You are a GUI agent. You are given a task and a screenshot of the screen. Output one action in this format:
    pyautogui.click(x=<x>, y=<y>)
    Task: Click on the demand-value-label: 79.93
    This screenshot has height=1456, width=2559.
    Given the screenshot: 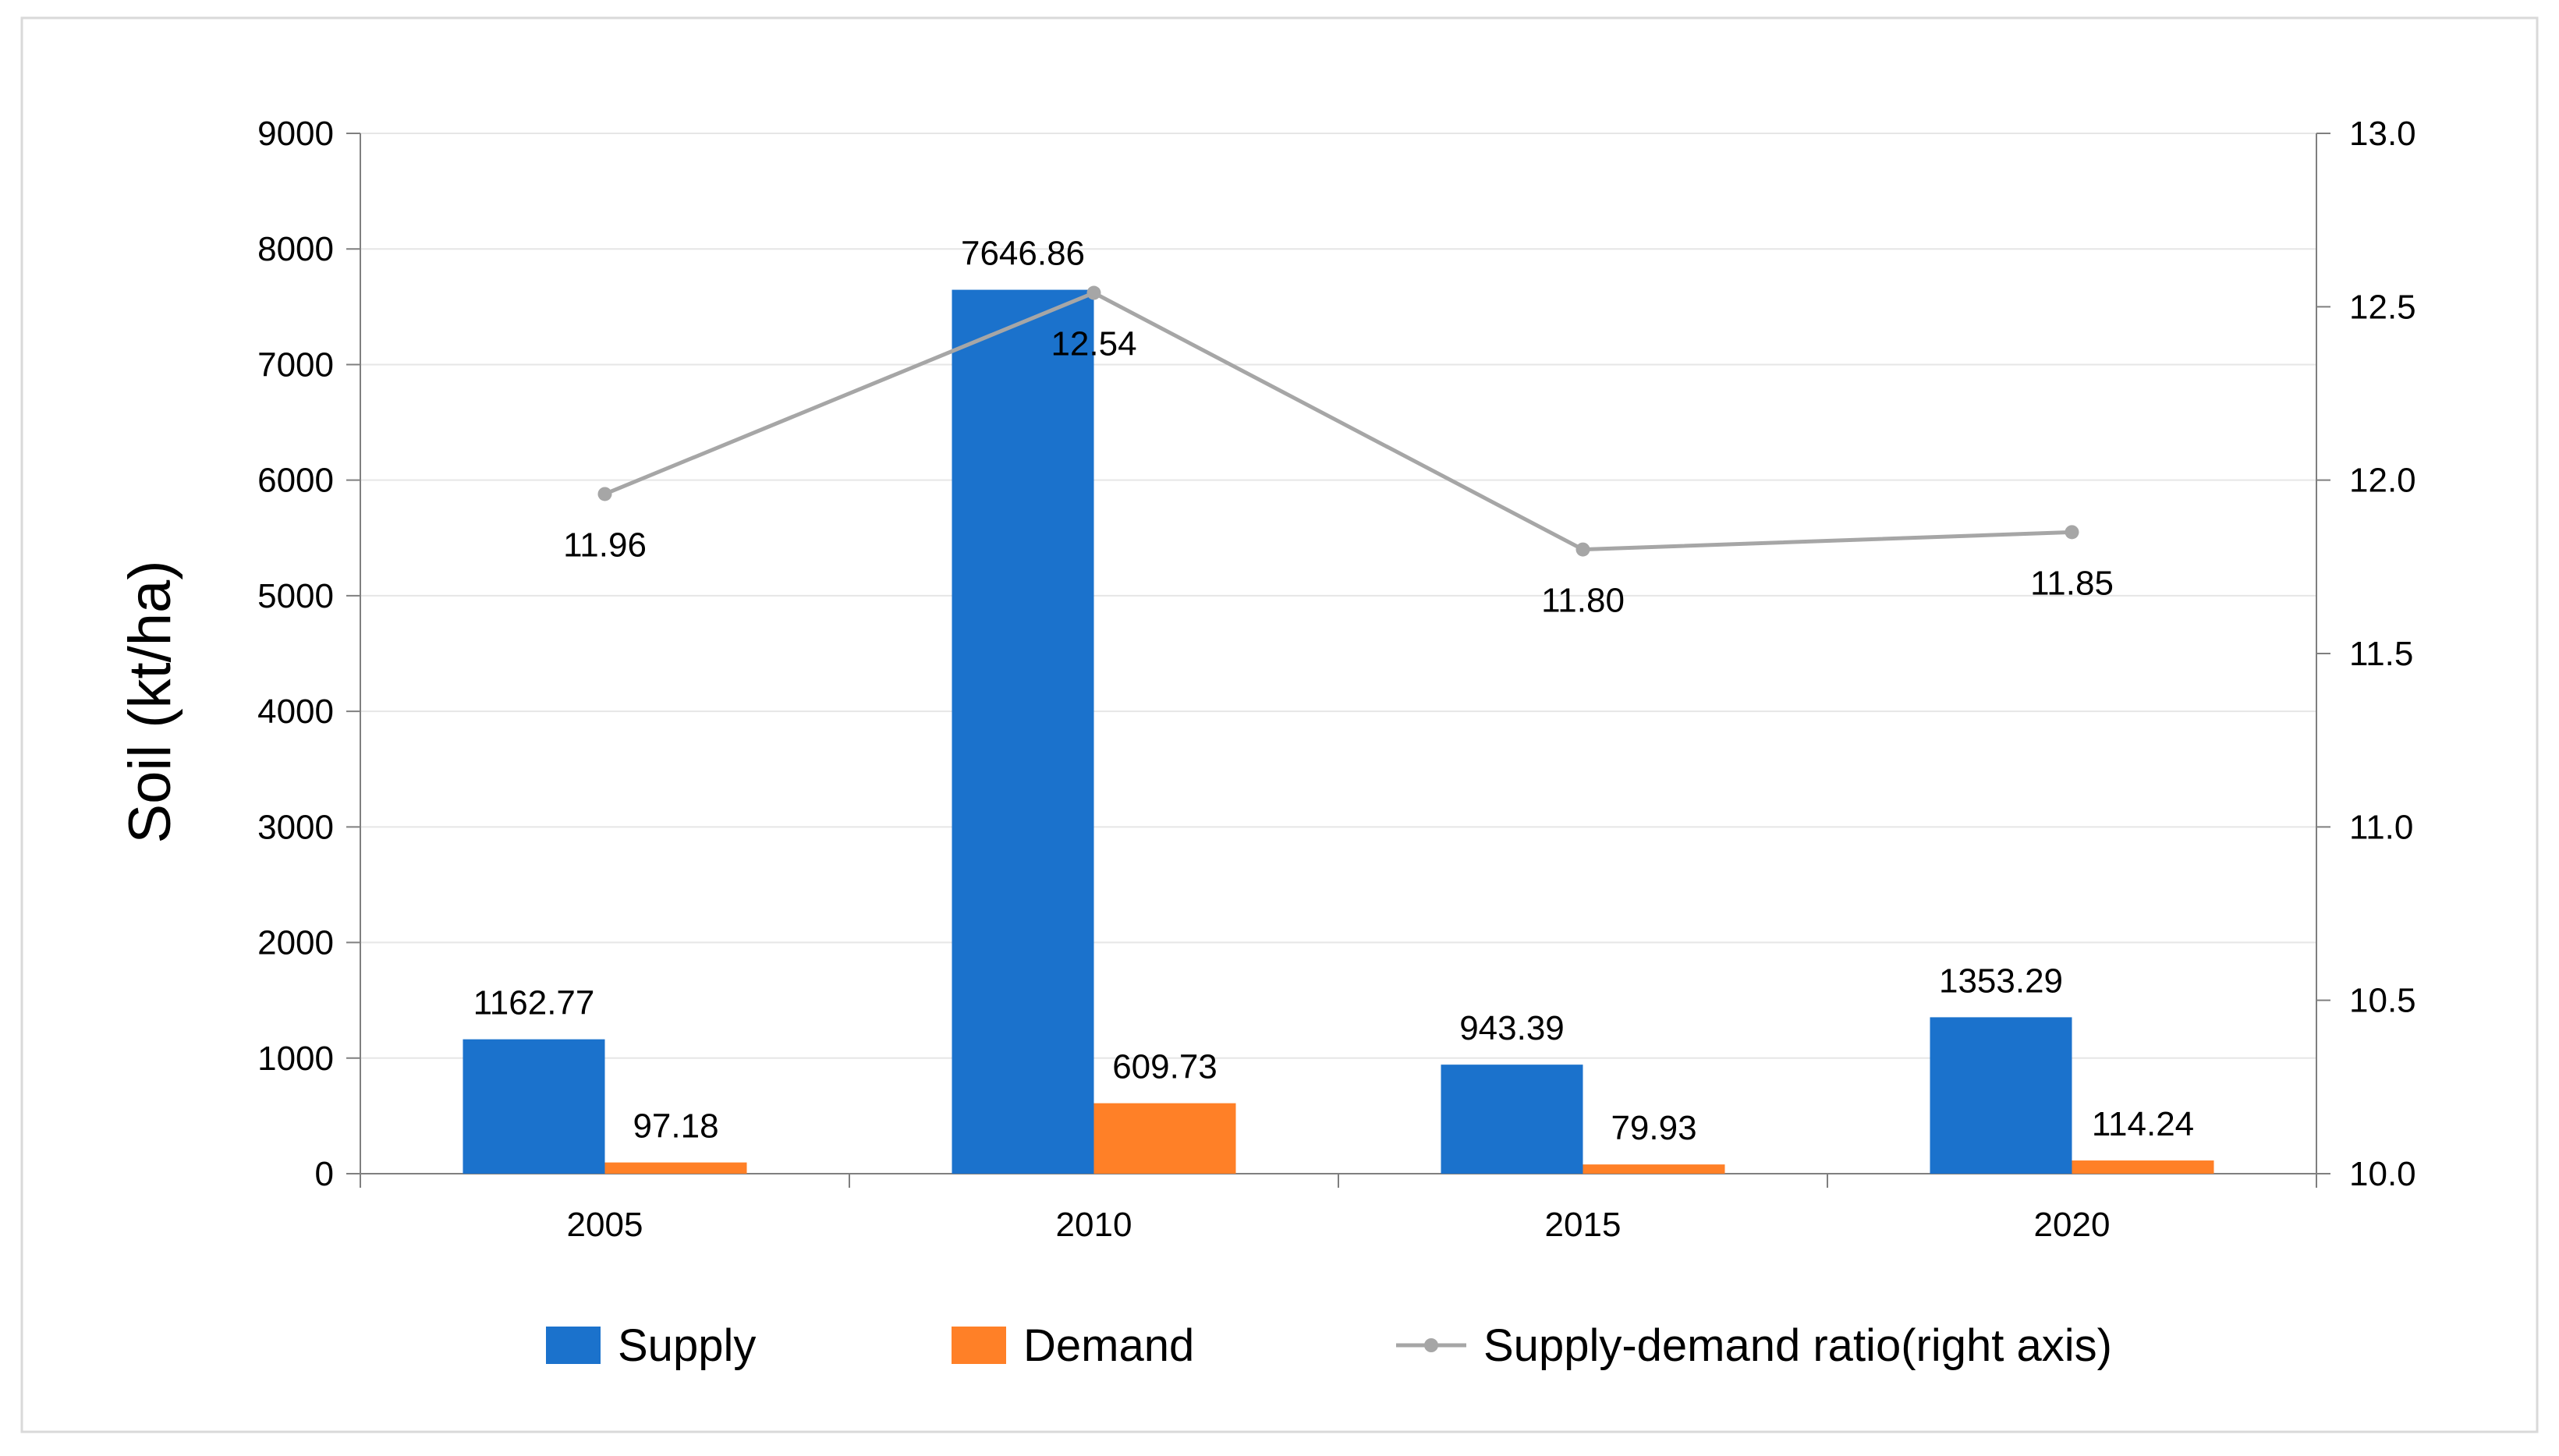 What is the action you would take?
    pyautogui.click(x=1653, y=1128)
    